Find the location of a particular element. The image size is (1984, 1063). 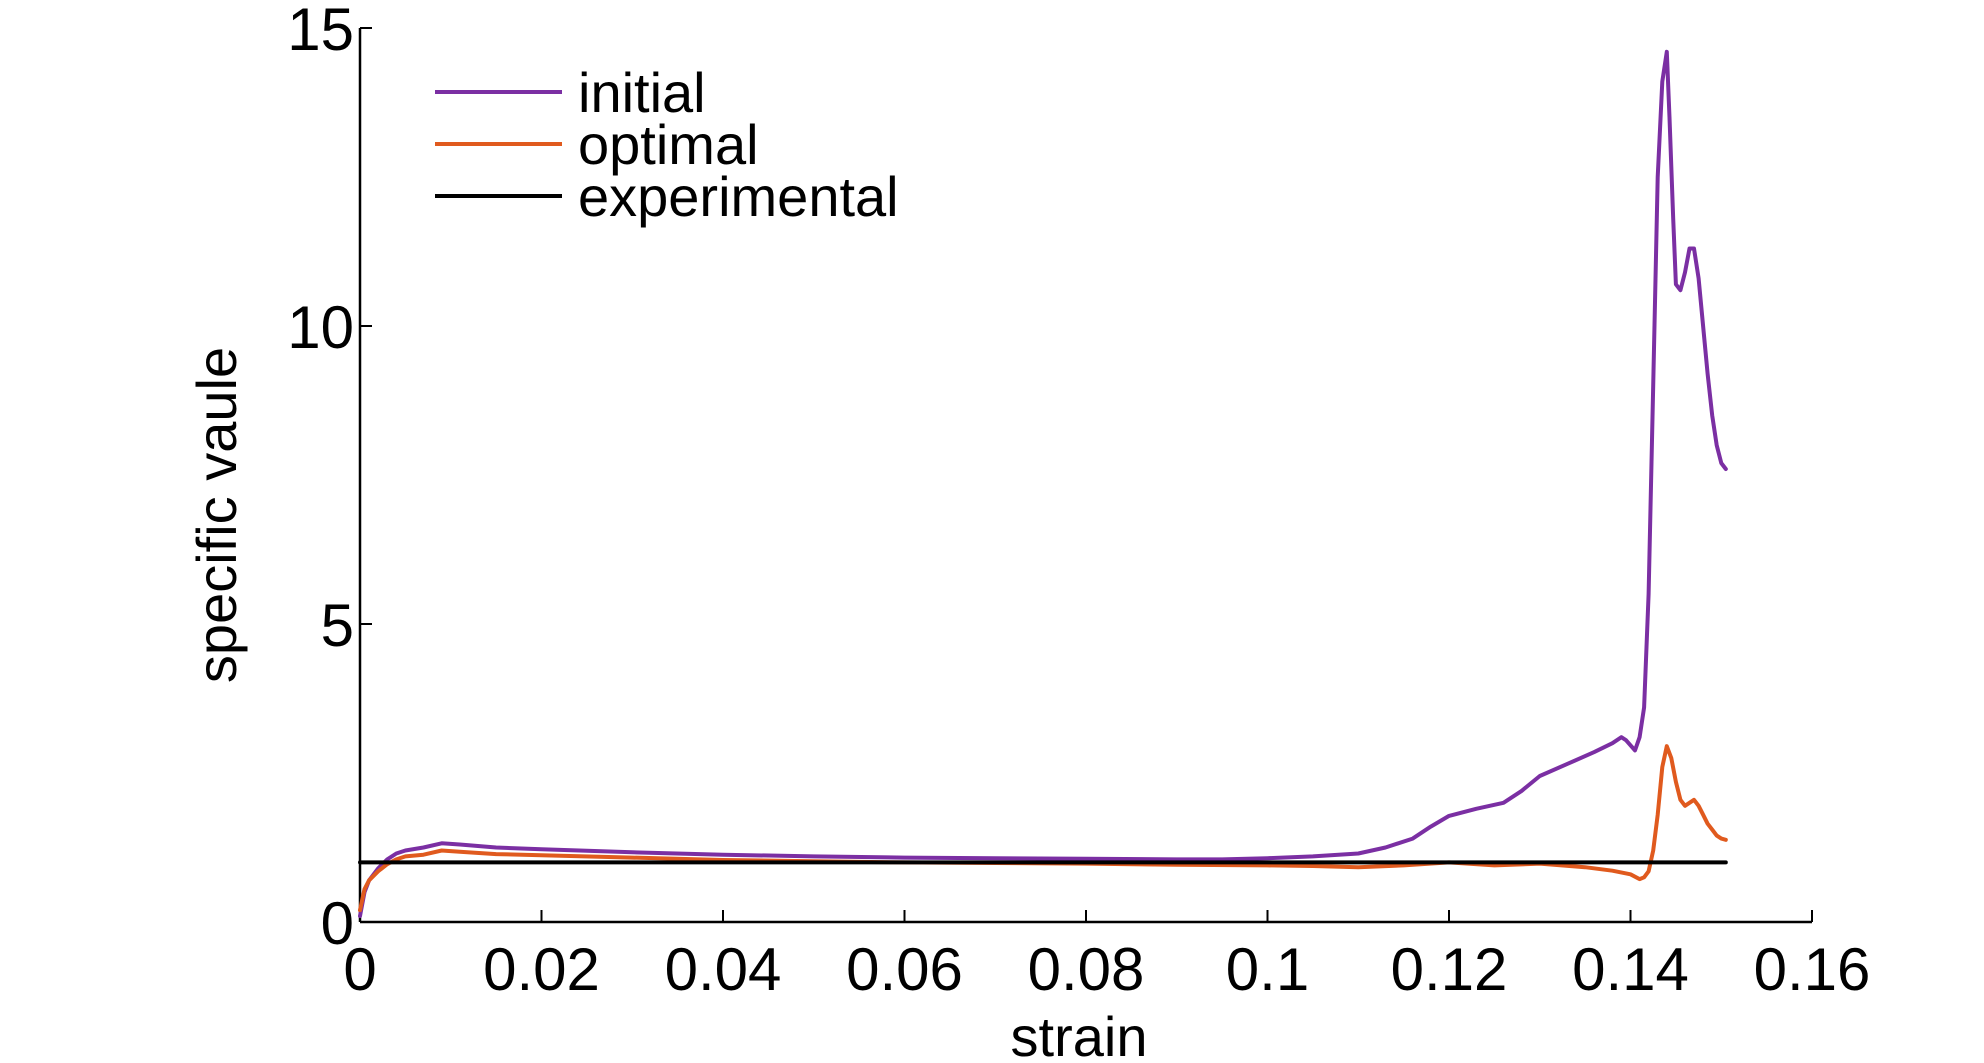

y-tick-label: 5 is located at coordinates (337, 625).